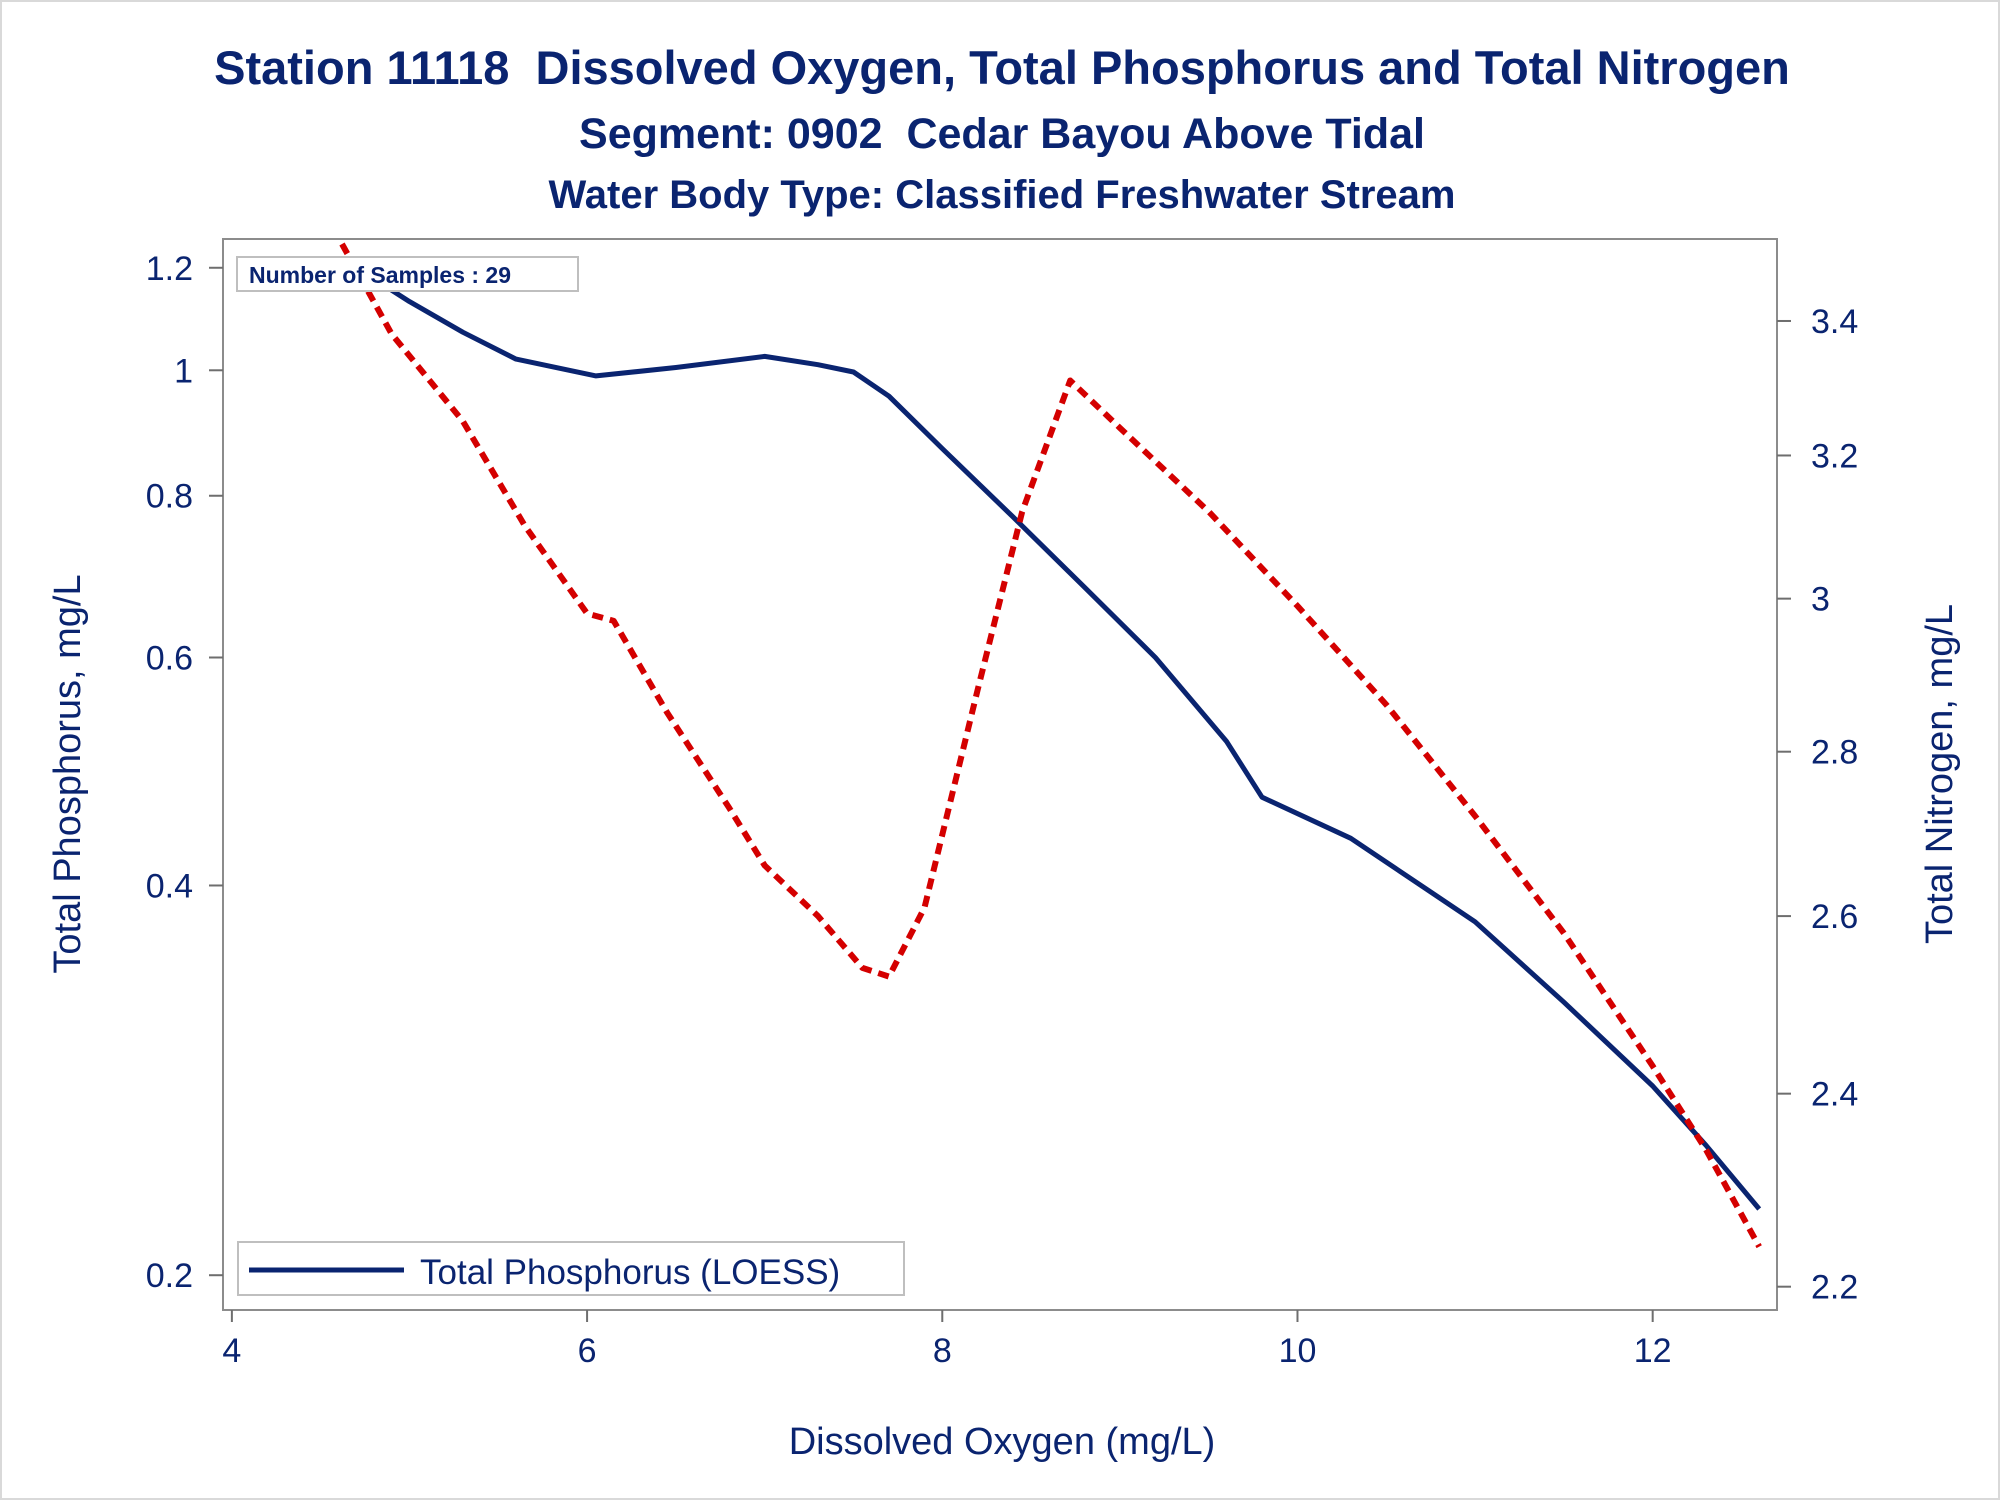 This screenshot has height=1502, width=2000. What do you see at coordinates (169, 269) in the screenshot?
I see `y-tick-label: 1.2` at bounding box center [169, 269].